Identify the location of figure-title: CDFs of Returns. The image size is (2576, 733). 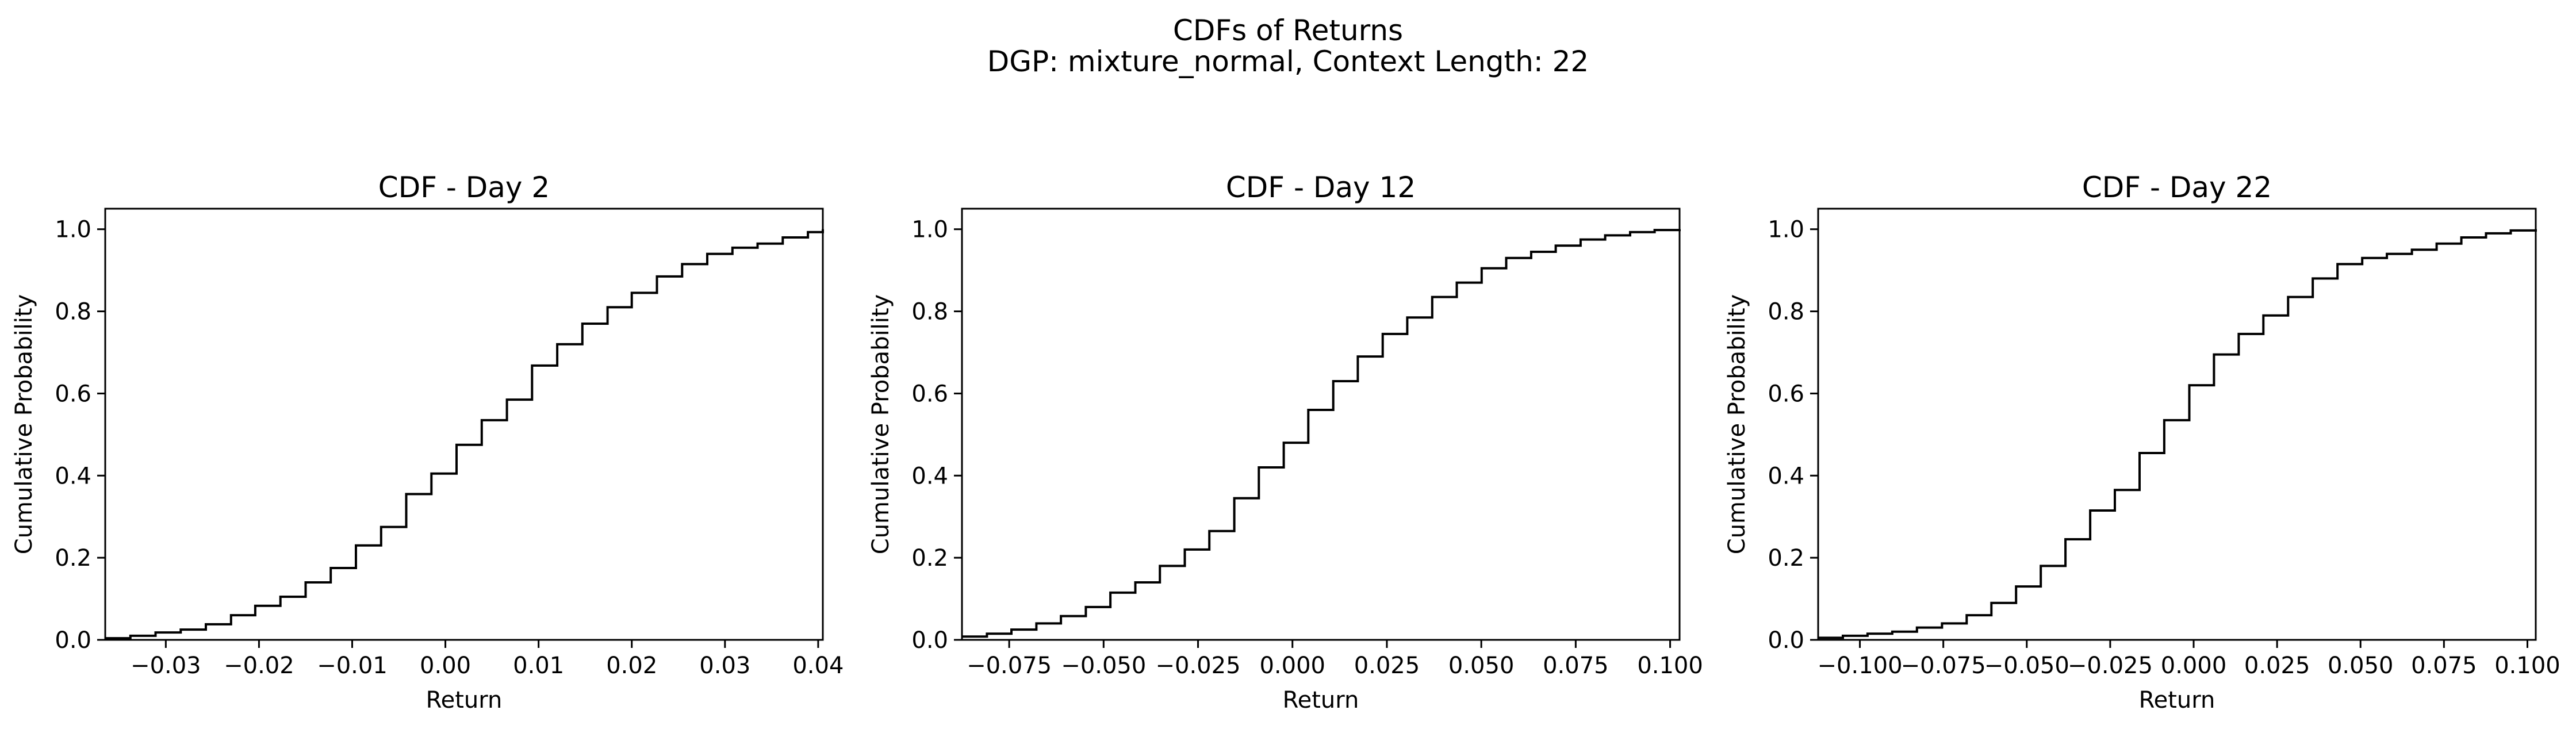
(1288, 31).